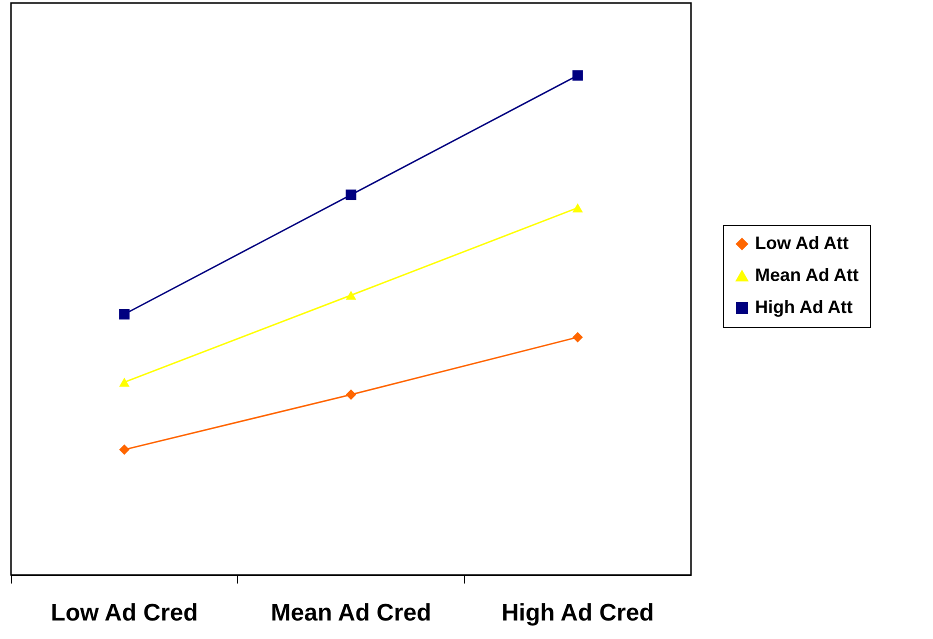 Image resolution: width=933 pixels, height=639 pixels. I want to click on legend-label: Mean Ad Att, so click(807, 275).